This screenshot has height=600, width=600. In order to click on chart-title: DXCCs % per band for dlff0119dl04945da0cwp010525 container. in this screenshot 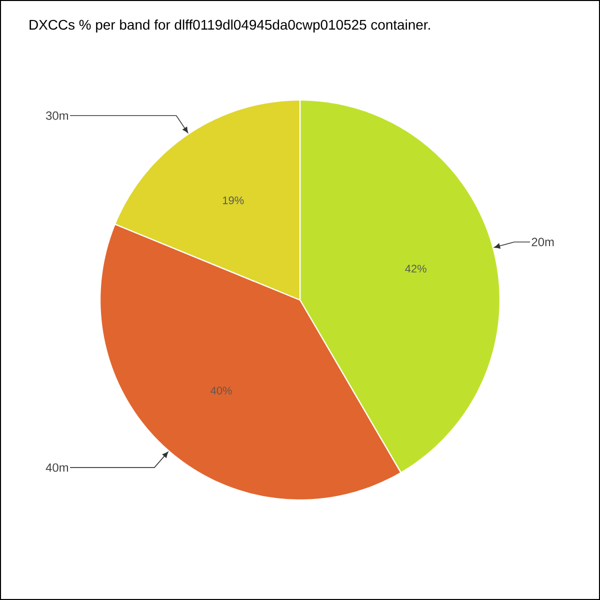, I will do `click(230, 25)`.